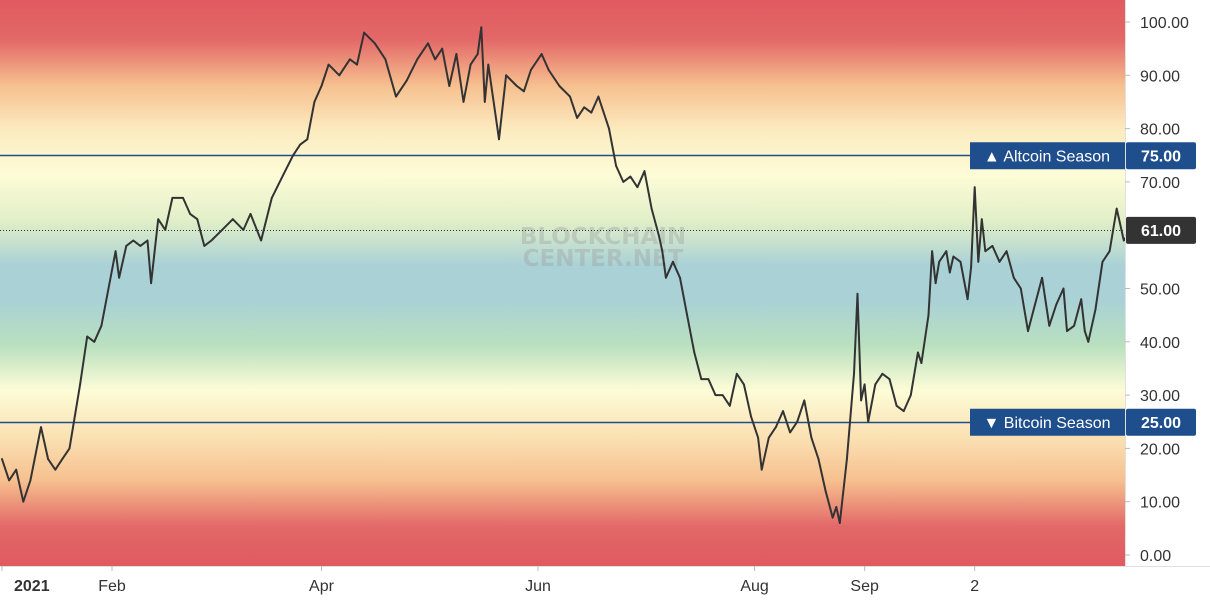  I want to click on current-value-box, so click(1161, 230).